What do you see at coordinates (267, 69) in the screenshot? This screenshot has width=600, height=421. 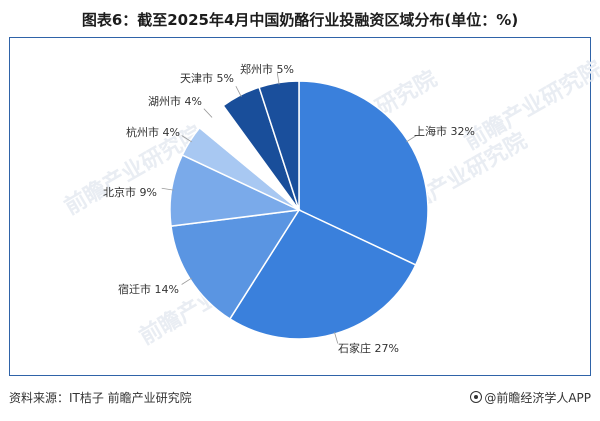 I see `slice-label-8: 郑州市 5%` at bounding box center [267, 69].